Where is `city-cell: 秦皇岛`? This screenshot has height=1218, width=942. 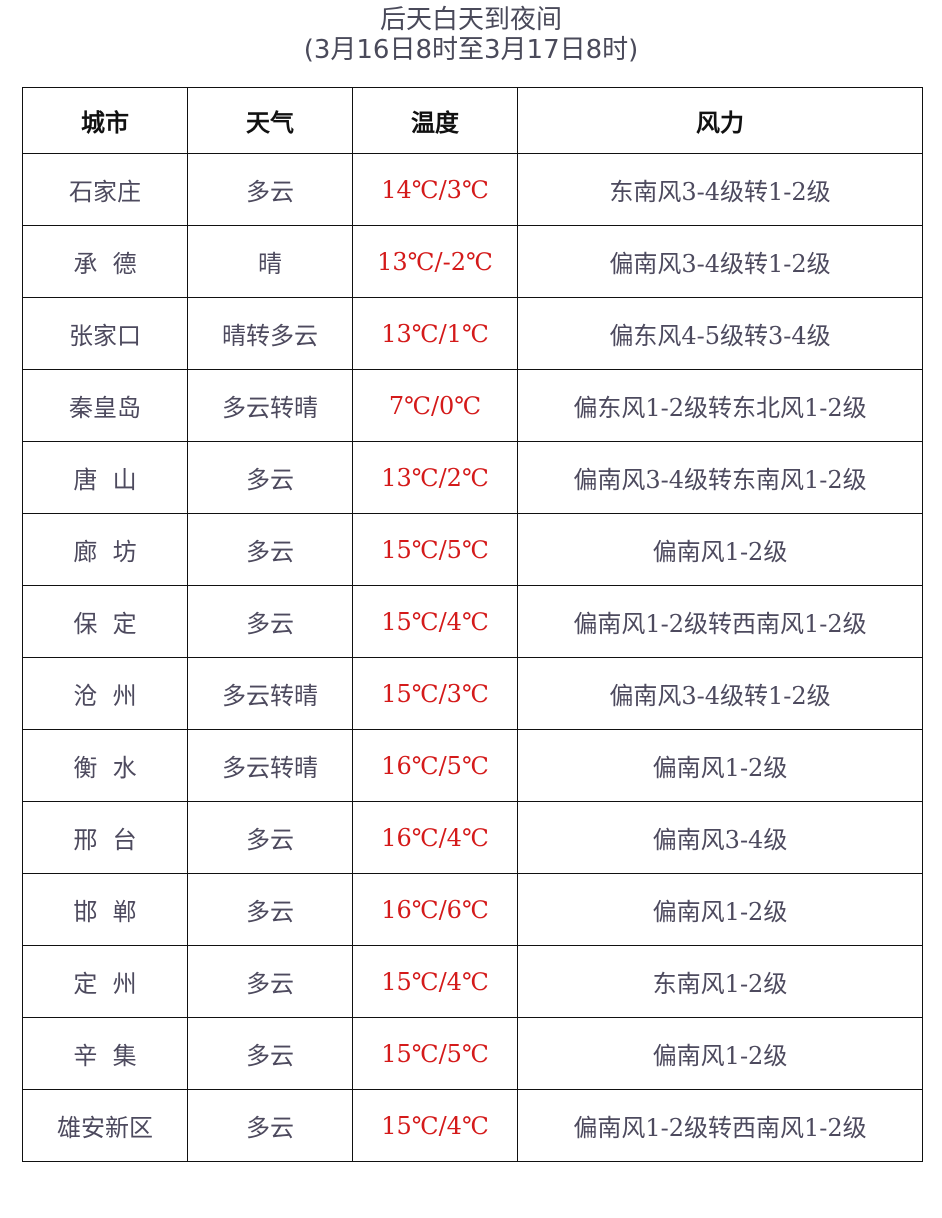 city-cell: 秦皇岛 is located at coordinates (105, 405).